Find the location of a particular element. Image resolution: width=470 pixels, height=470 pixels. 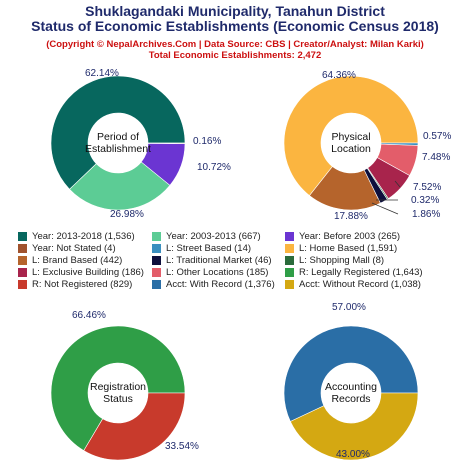

donut-center-title: Physical is located at coordinates (350, 137).